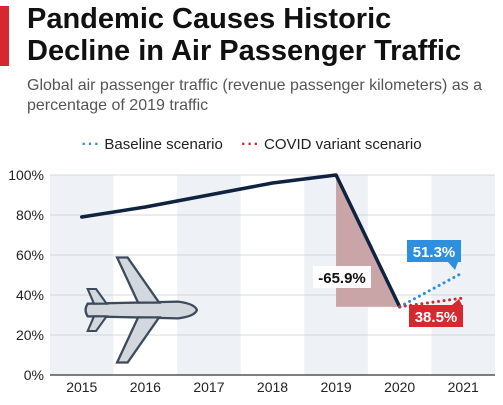 This screenshot has width=503, height=405. What do you see at coordinates (91, 144) in the screenshot?
I see `legend-swatch-baseline: ···` at bounding box center [91, 144].